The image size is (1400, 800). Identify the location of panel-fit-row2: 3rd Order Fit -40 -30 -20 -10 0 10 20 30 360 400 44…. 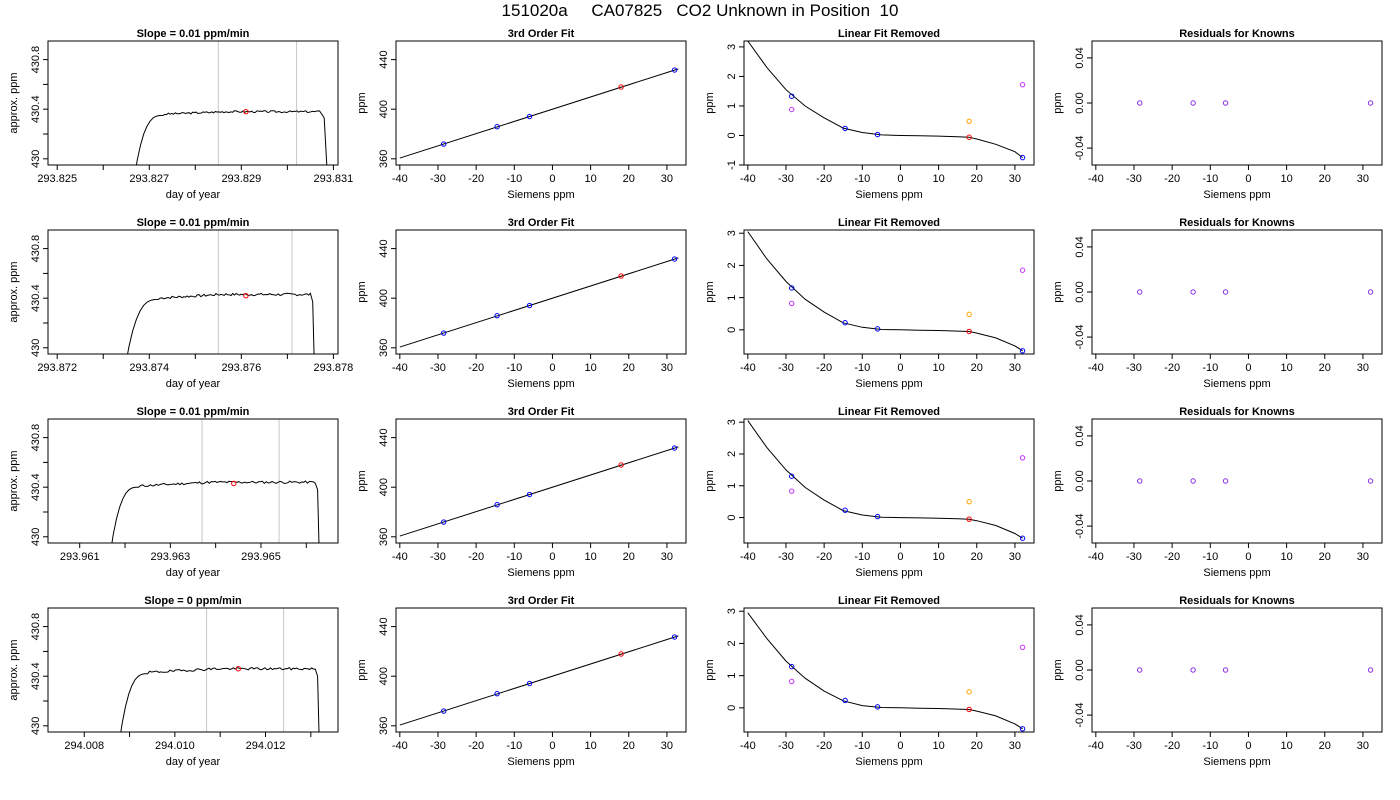
(521, 303).